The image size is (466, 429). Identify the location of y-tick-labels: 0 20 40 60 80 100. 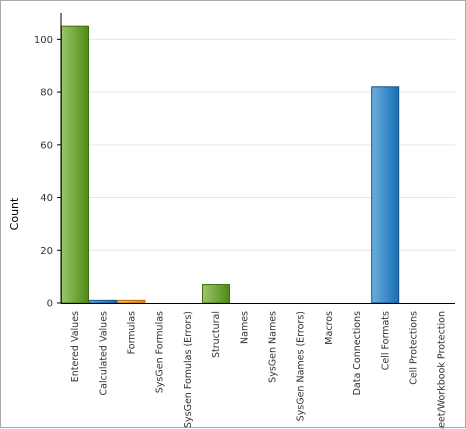
(47, 172).